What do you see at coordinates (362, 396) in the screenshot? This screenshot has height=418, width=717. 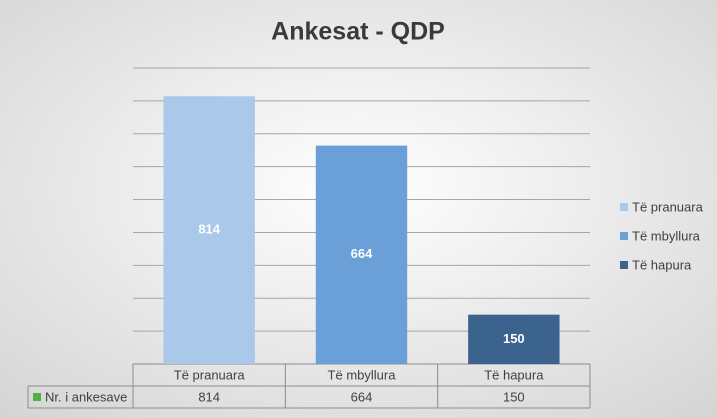 I see `table-value: 664` at bounding box center [362, 396].